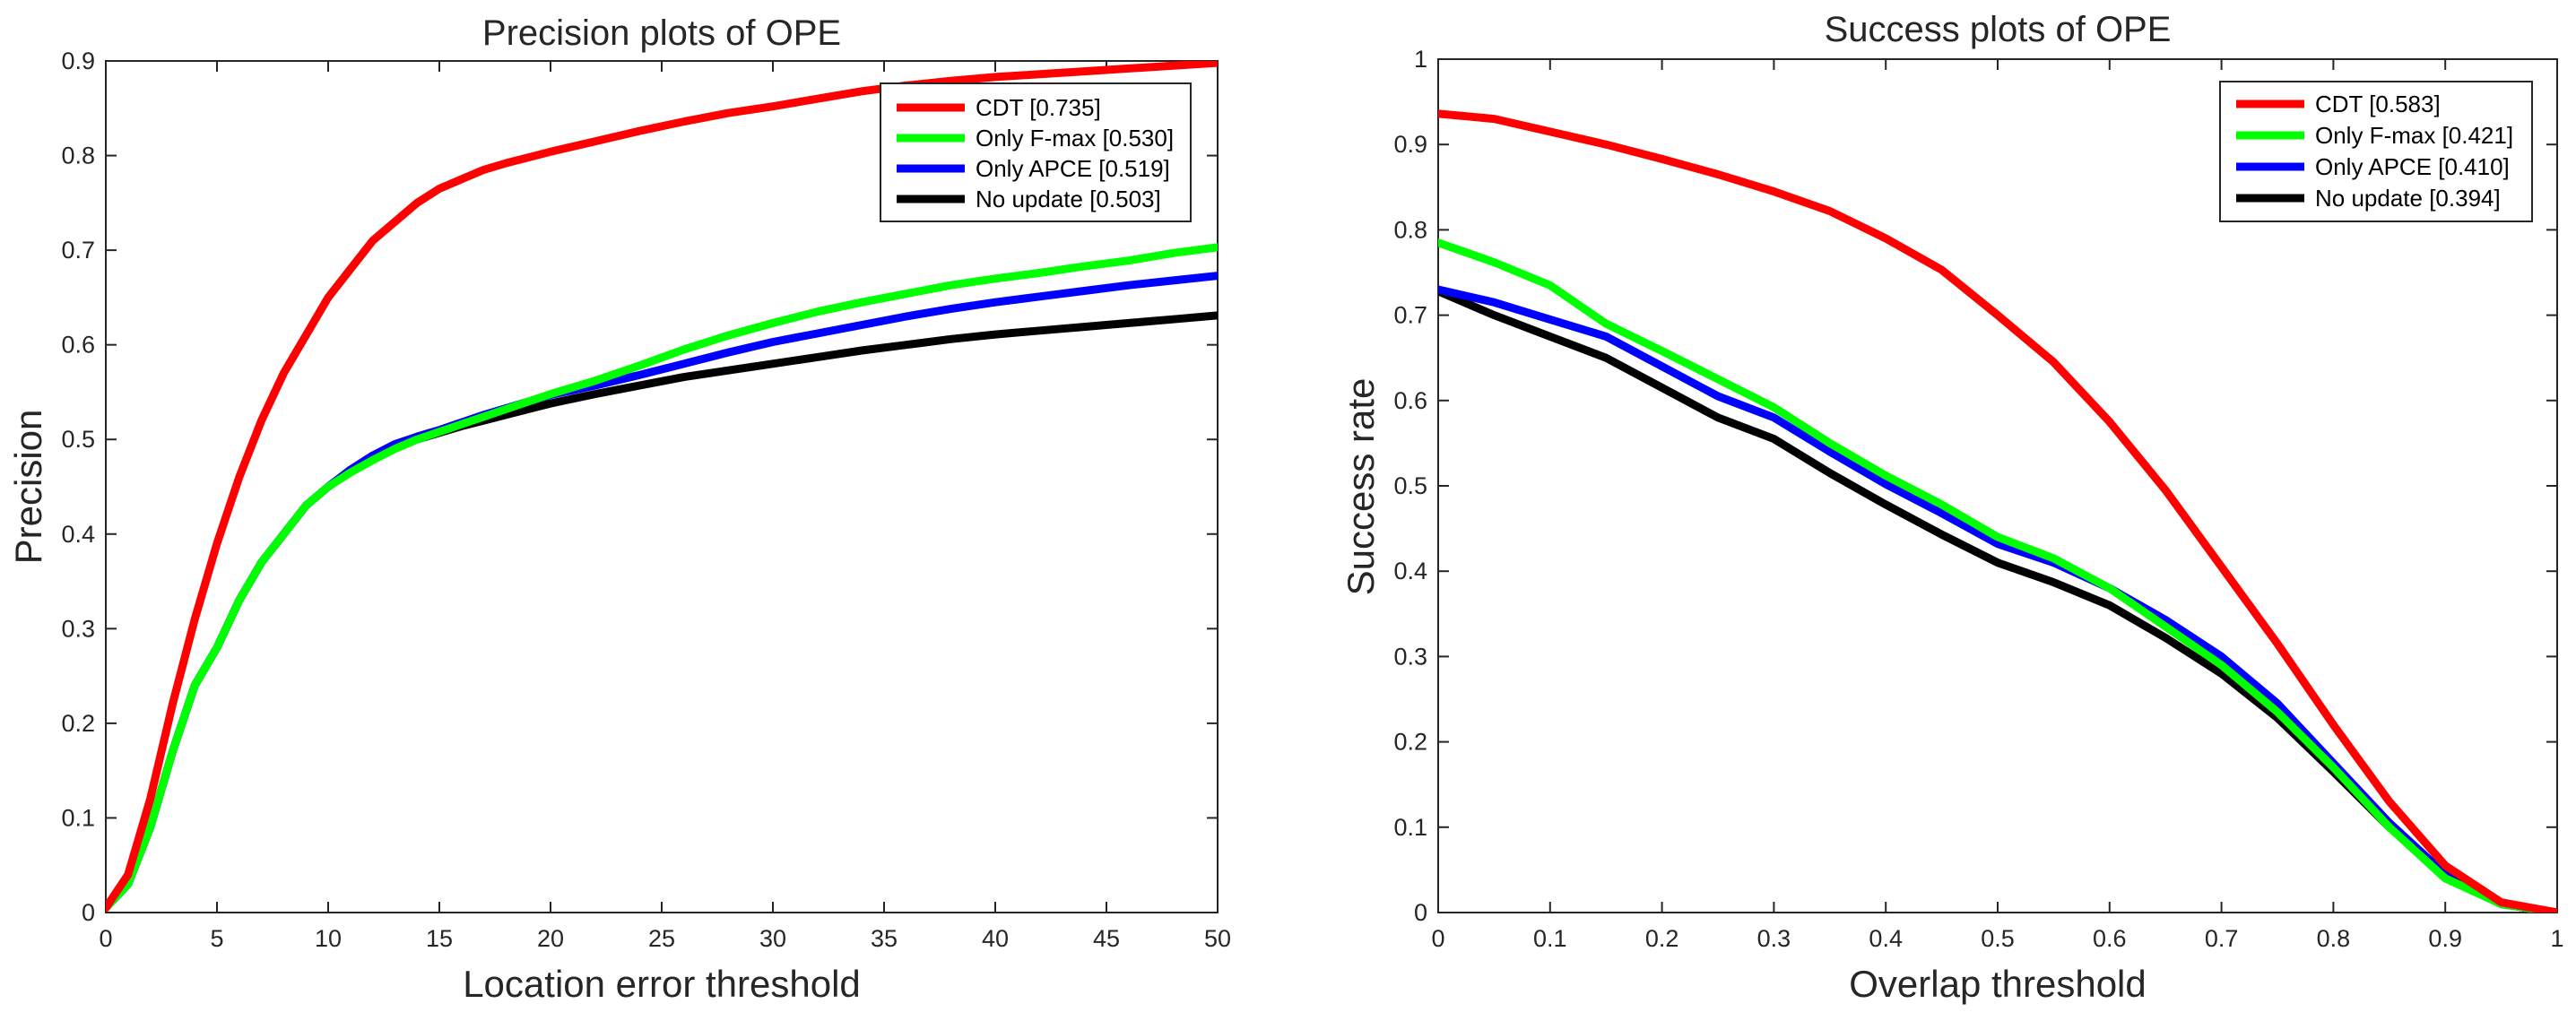 The width and height of the screenshot is (2576, 1021). What do you see at coordinates (2334, 938) in the screenshot?
I see `x-tick-label: 0.8` at bounding box center [2334, 938].